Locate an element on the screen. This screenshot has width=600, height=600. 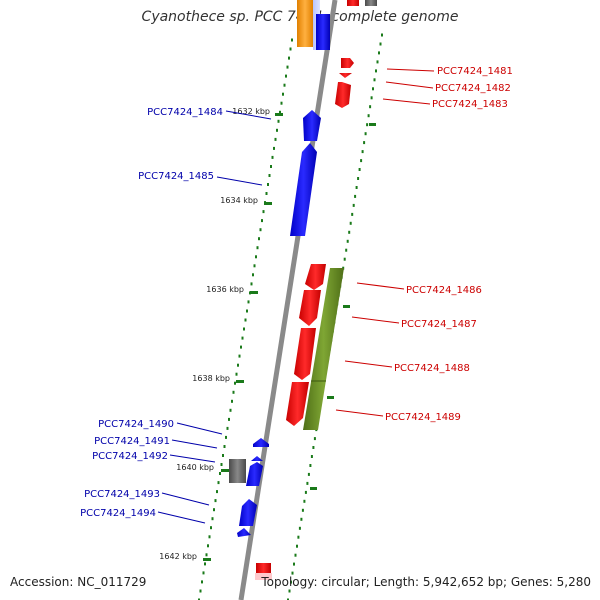
gene-gray-top is located at coordinates (371, 3).